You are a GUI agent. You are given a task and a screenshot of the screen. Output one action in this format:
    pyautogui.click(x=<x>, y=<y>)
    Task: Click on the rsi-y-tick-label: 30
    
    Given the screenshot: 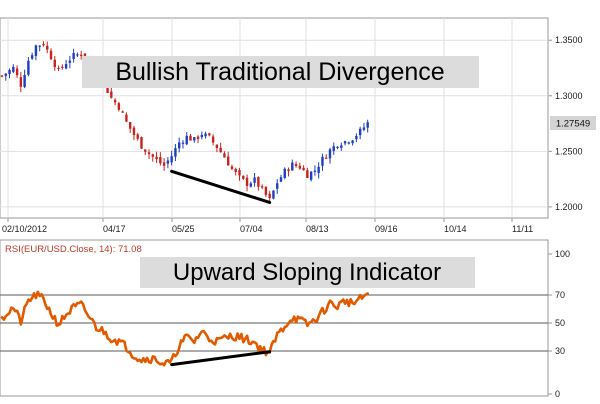 What is the action you would take?
    pyautogui.click(x=560, y=351)
    